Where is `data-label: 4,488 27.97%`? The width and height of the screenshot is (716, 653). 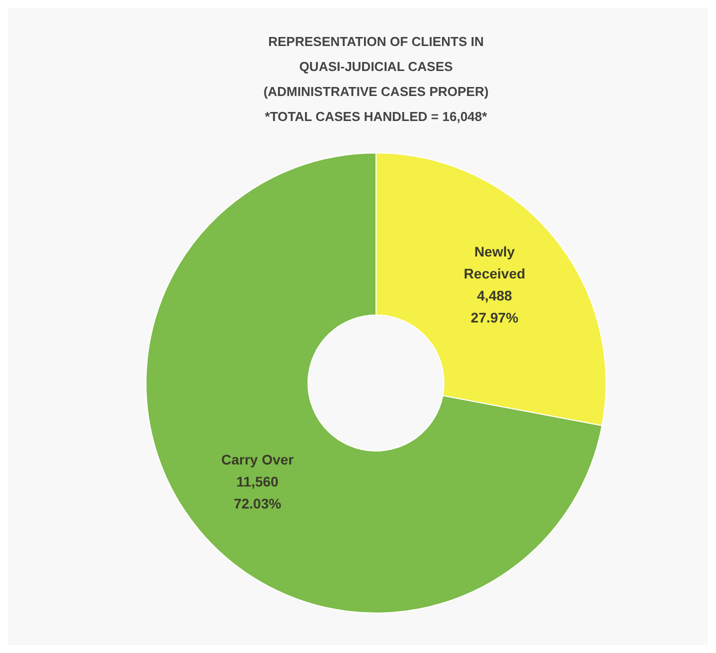 data-label: 4,488 27.97% is located at coordinates (494, 307).